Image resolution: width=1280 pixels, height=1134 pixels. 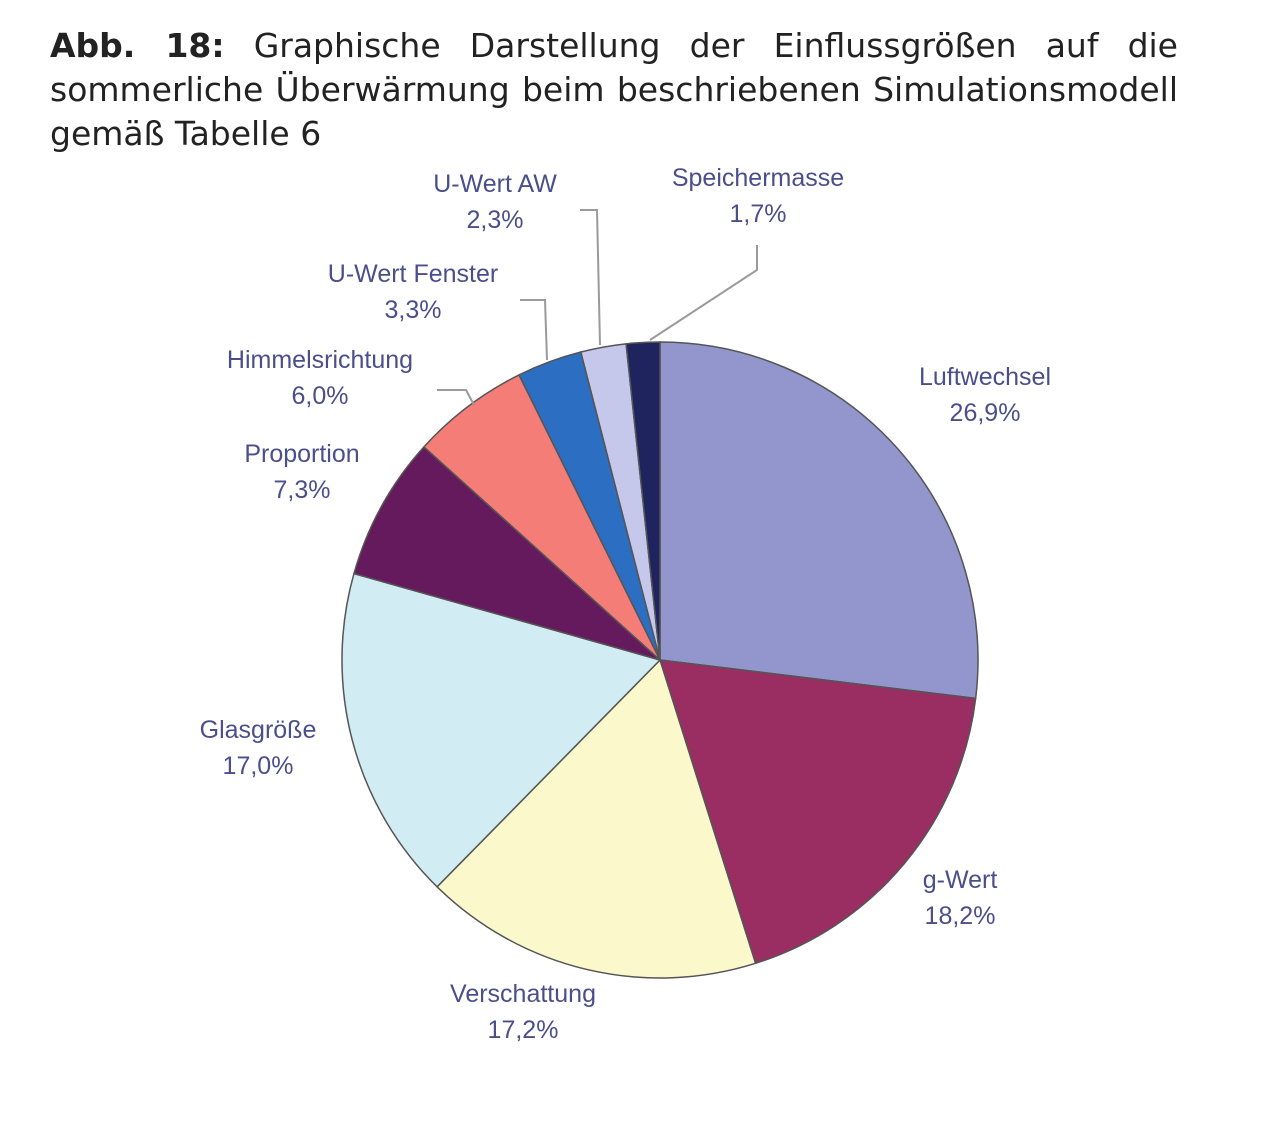 What do you see at coordinates (137, 45) in the screenshot?
I see `caption-label: Abb. 18:` at bounding box center [137, 45].